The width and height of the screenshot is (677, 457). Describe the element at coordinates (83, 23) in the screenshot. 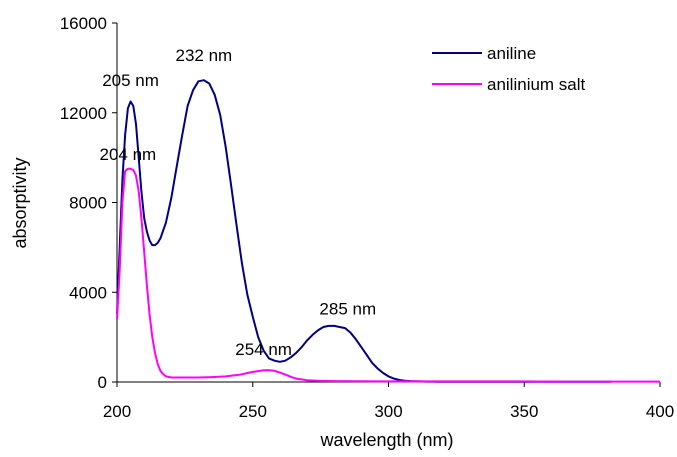

I see `y-tick-label: 16000` at that location.